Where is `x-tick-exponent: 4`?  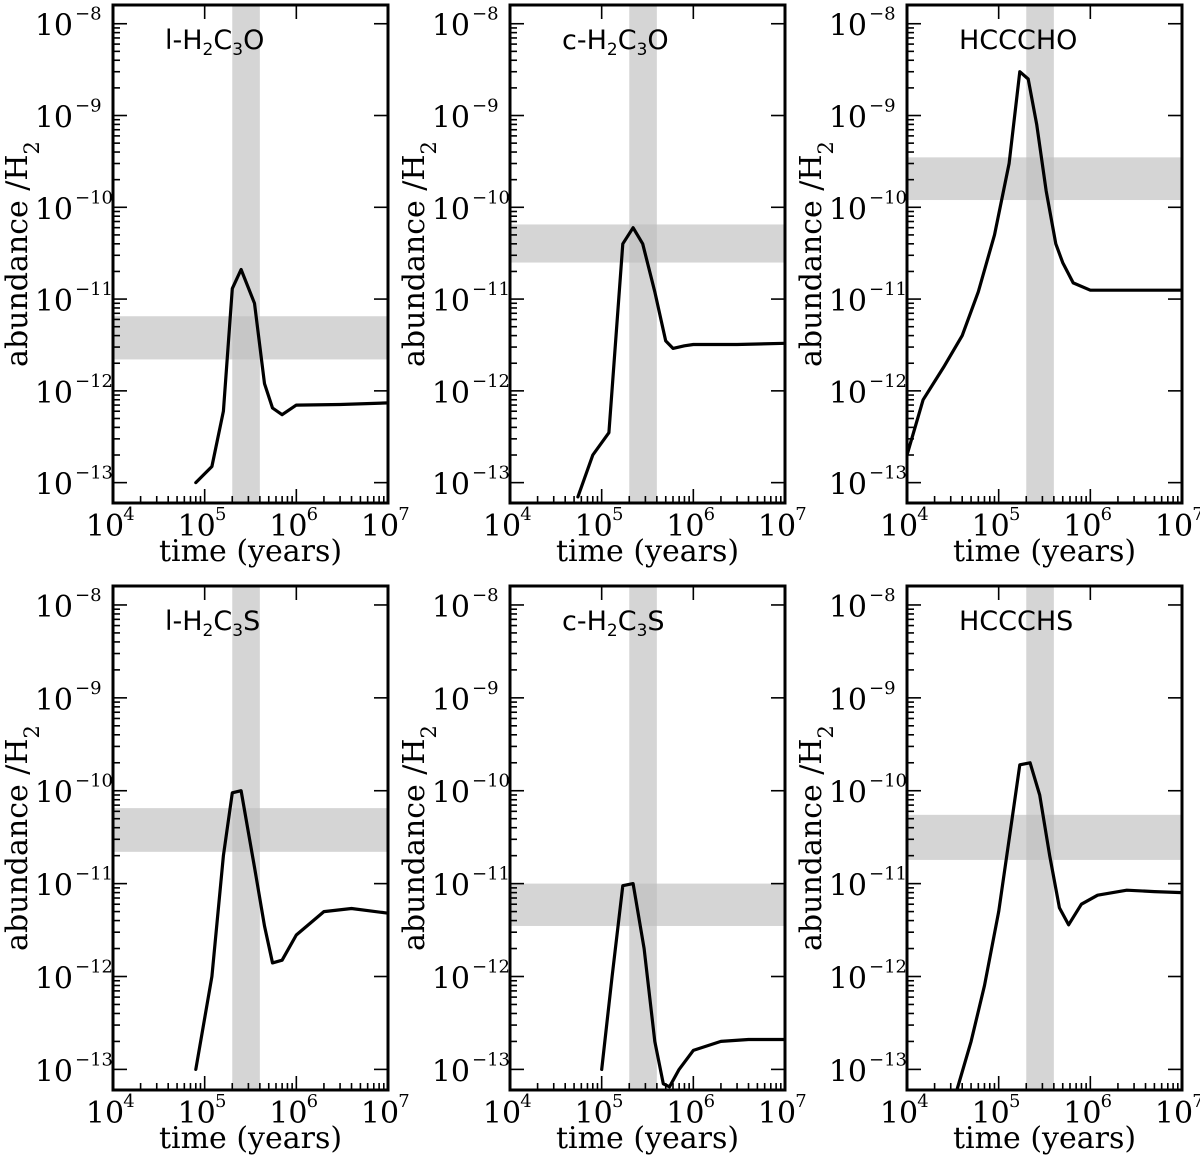 x-tick-exponent: 4 is located at coordinates (525, 1101).